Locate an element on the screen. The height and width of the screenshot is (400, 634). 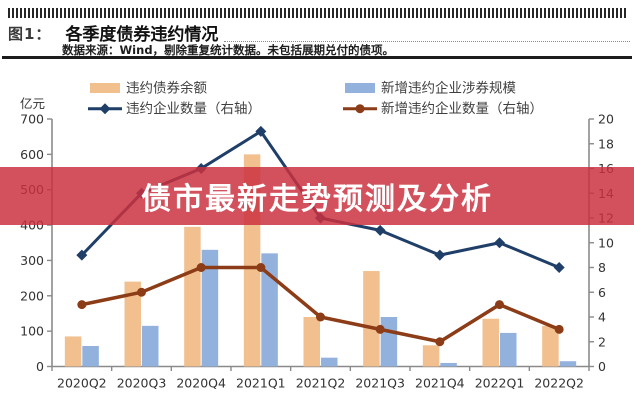
header-divider-rule is located at coordinates (317, 57).